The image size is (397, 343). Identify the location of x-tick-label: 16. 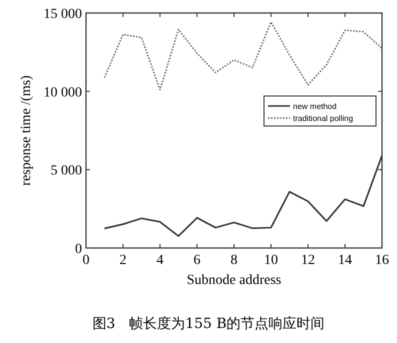
(382, 260).